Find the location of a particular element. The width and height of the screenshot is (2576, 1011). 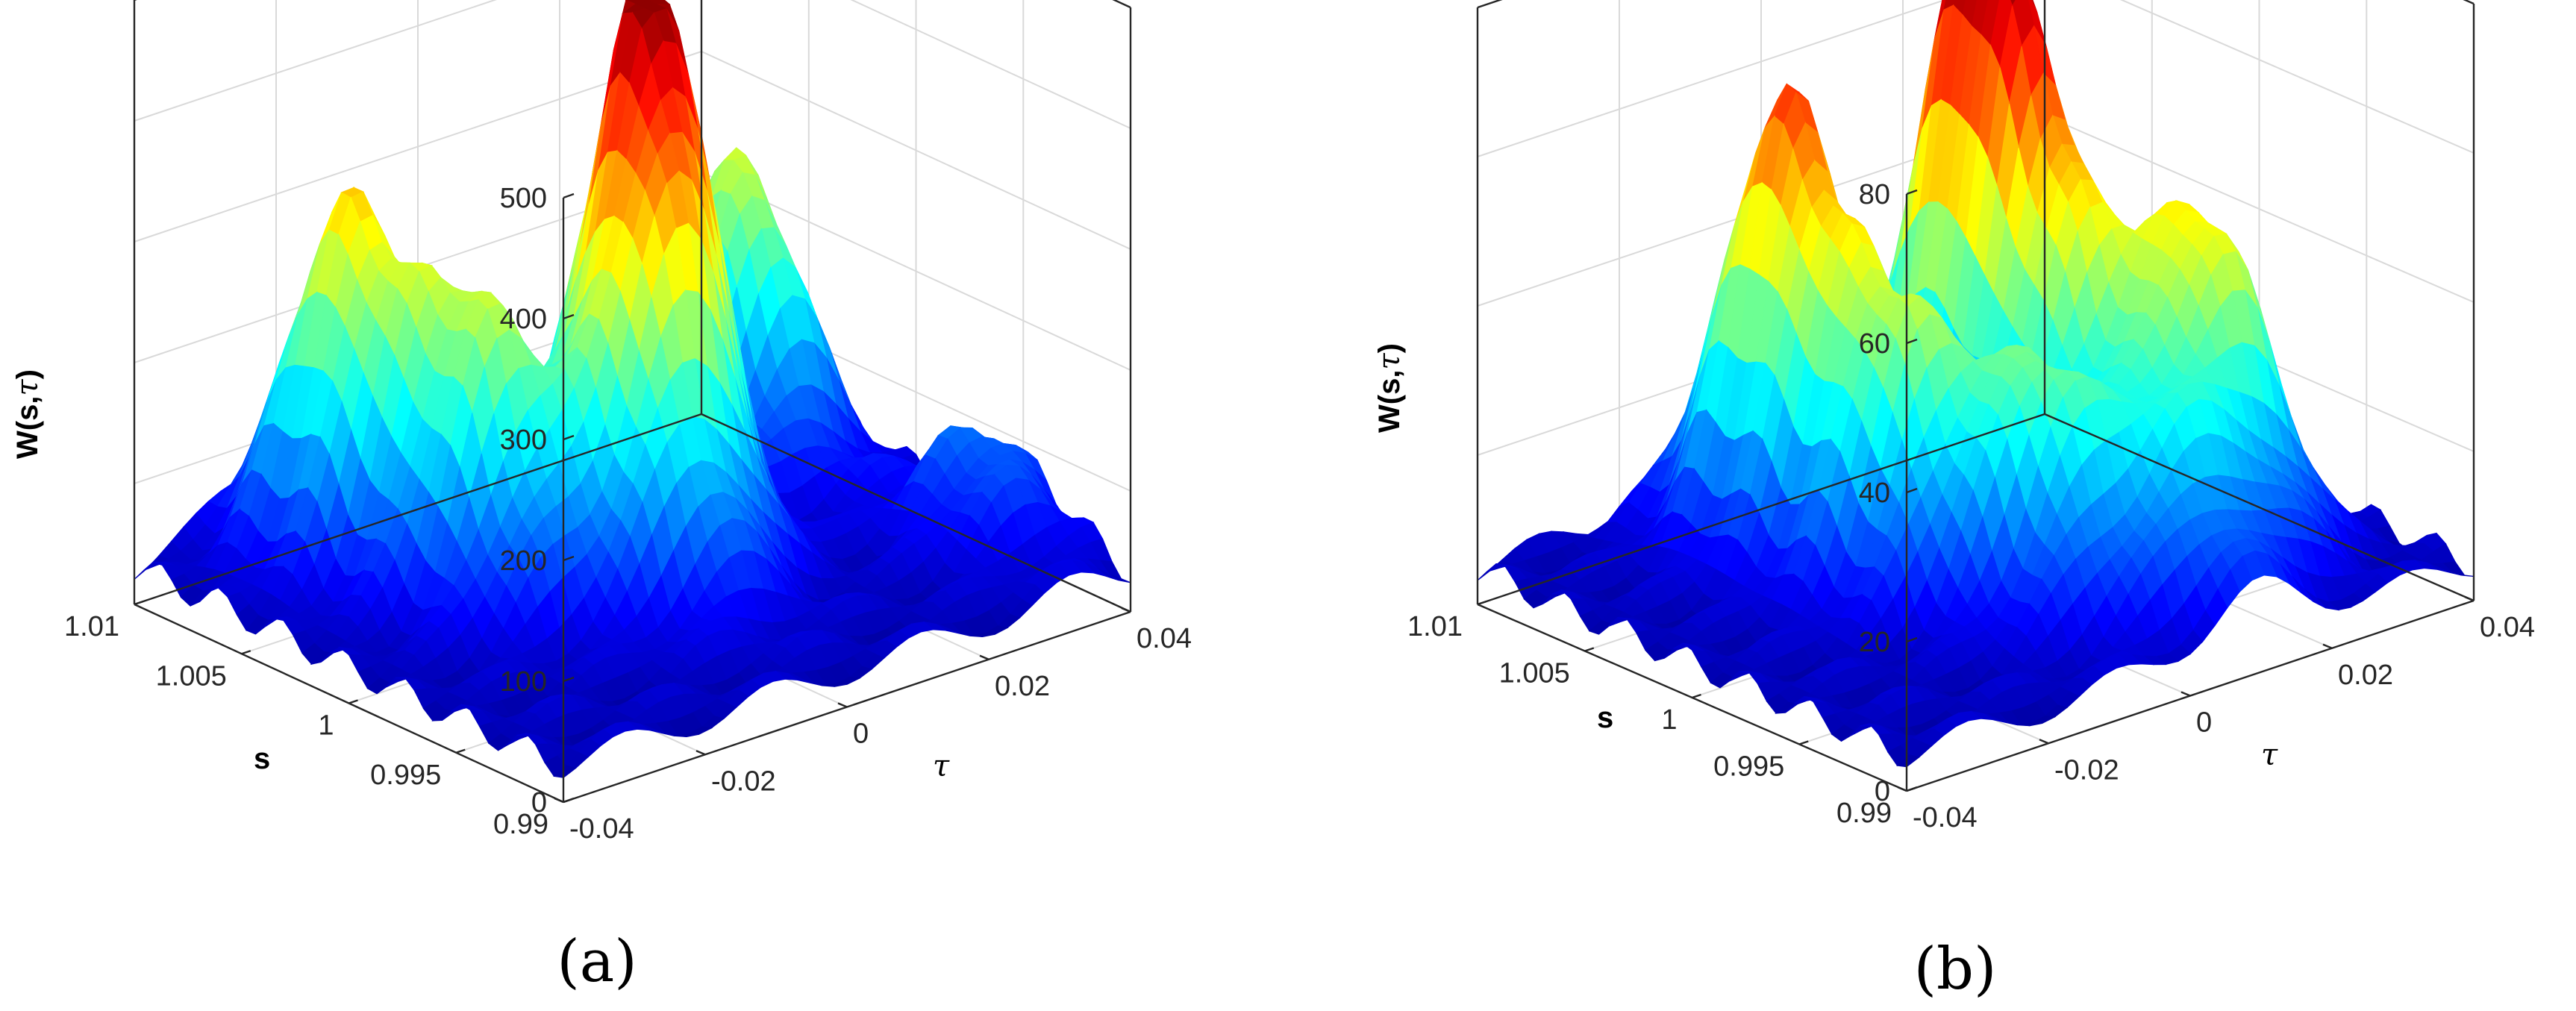

z-tick-label: 200 is located at coordinates (523, 561).